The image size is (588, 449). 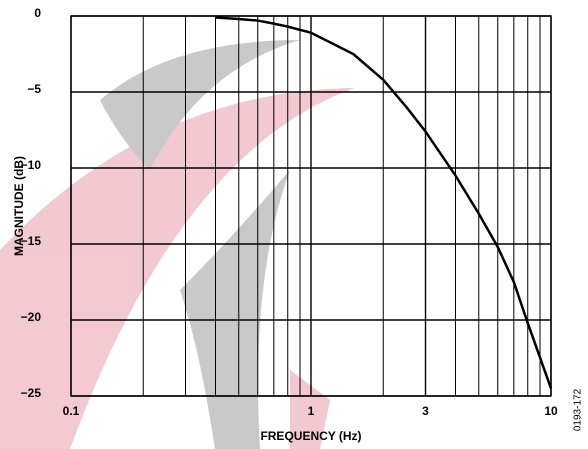 What do you see at coordinates (19, 206) in the screenshot?
I see `y-axis-label: MAGNITUDE (dB)` at bounding box center [19, 206].